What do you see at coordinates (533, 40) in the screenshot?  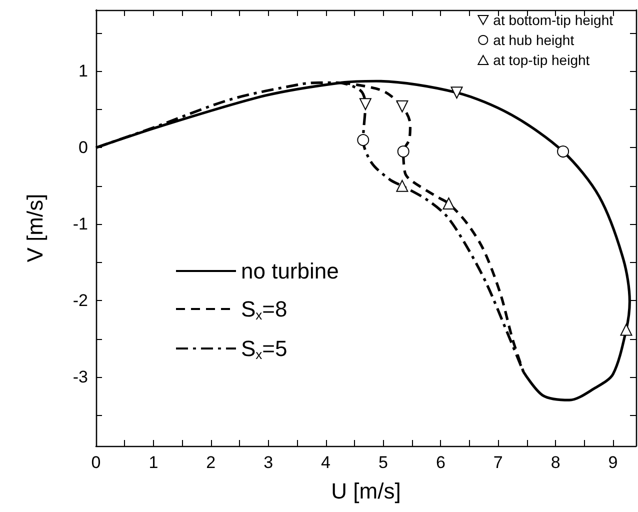 I see `legend-label: at hub height` at bounding box center [533, 40].